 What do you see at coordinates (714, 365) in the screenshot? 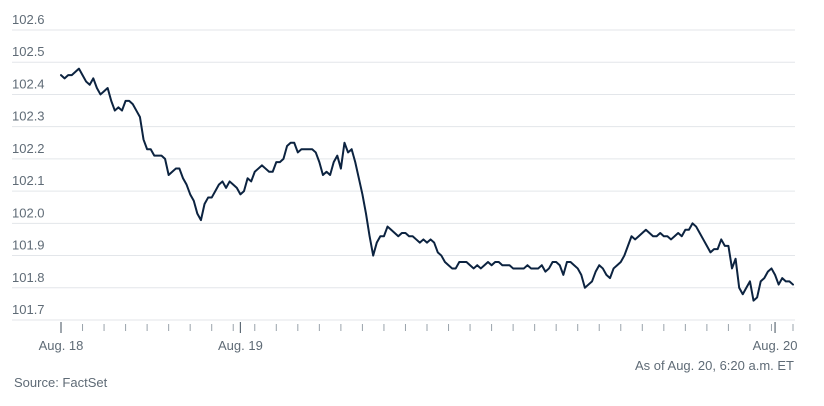
I see `as-of-note: As of Aug. 20, 6:20 a.m. ET` at bounding box center [714, 365].